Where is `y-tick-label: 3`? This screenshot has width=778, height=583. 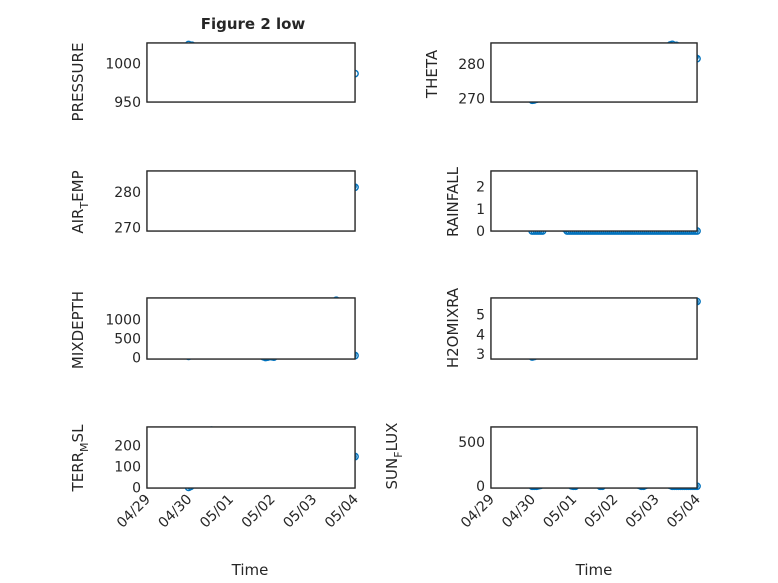 y-tick-label: 3 is located at coordinates (480, 355).